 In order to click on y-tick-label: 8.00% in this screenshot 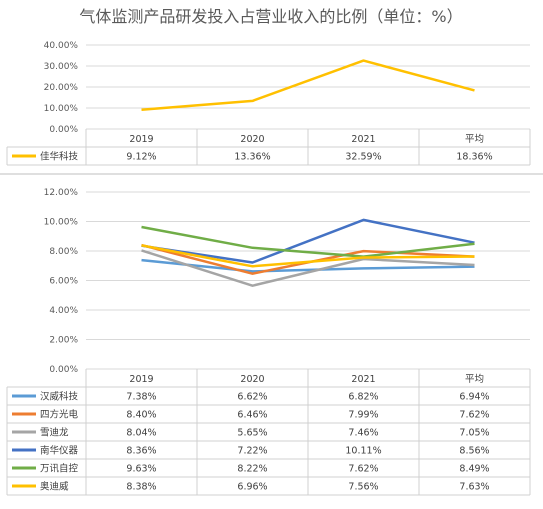, I will do `click(63, 252)`.